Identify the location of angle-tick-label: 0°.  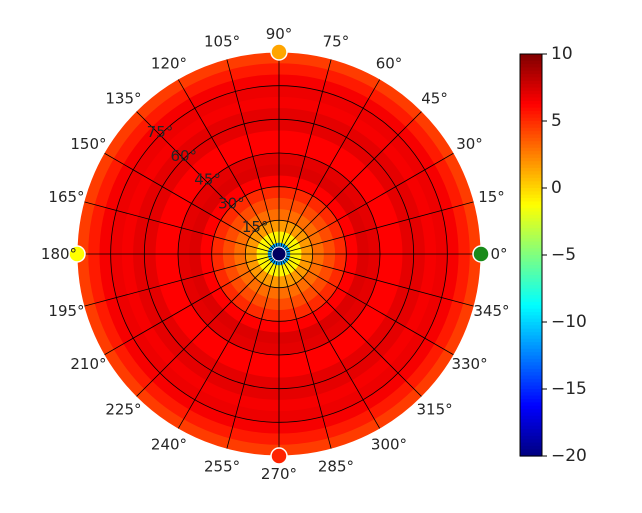
(498, 254).